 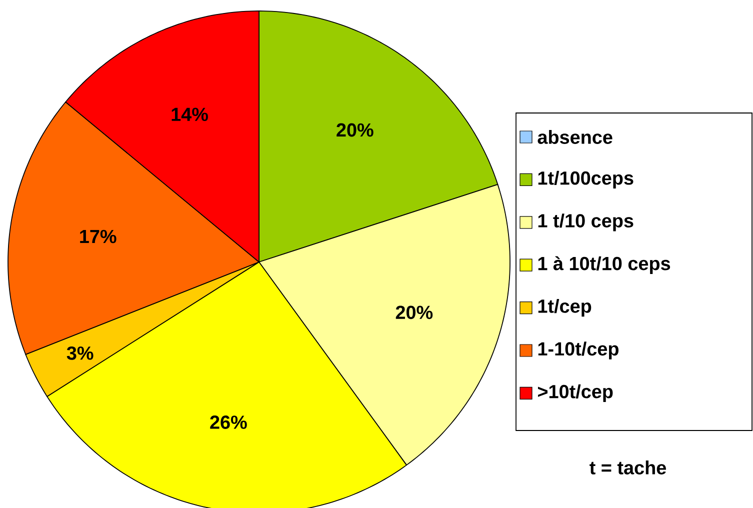 What do you see at coordinates (228, 422) in the screenshot?
I see `data-label: 26%` at bounding box center [228, 422].